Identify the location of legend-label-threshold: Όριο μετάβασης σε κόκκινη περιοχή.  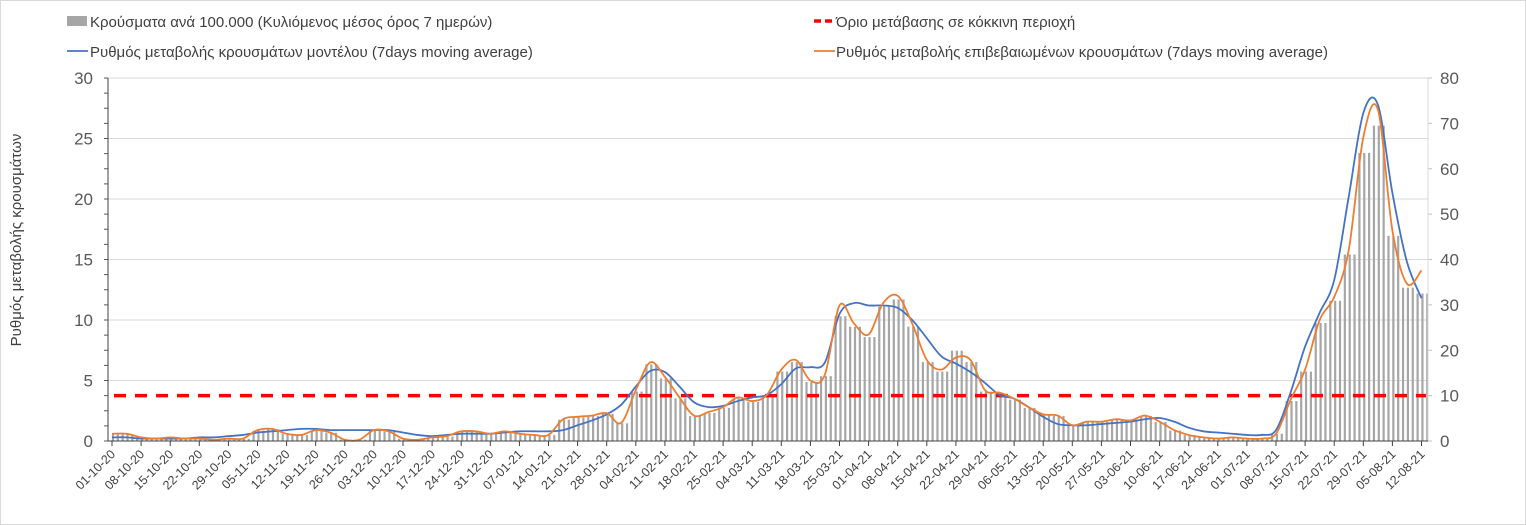
(955, 22).